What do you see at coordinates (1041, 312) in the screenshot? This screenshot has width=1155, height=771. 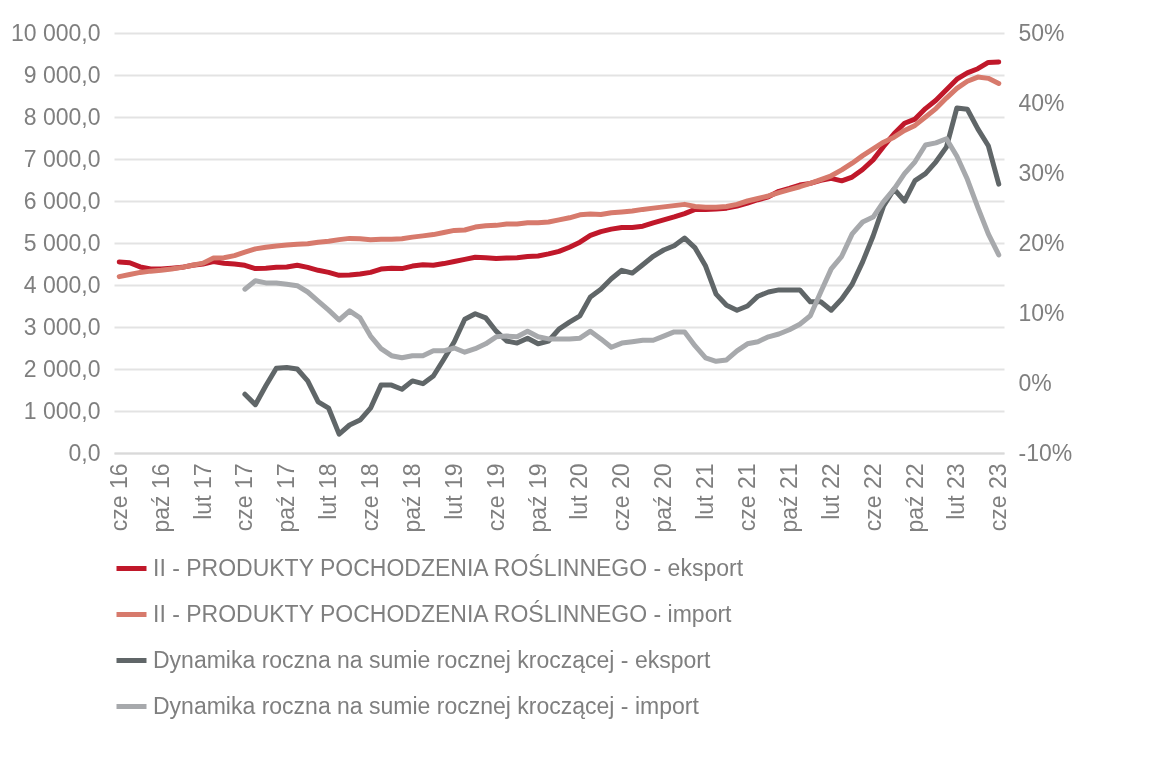 I see `y2-tick-label: 10%` at bounding box center [1041, 312].